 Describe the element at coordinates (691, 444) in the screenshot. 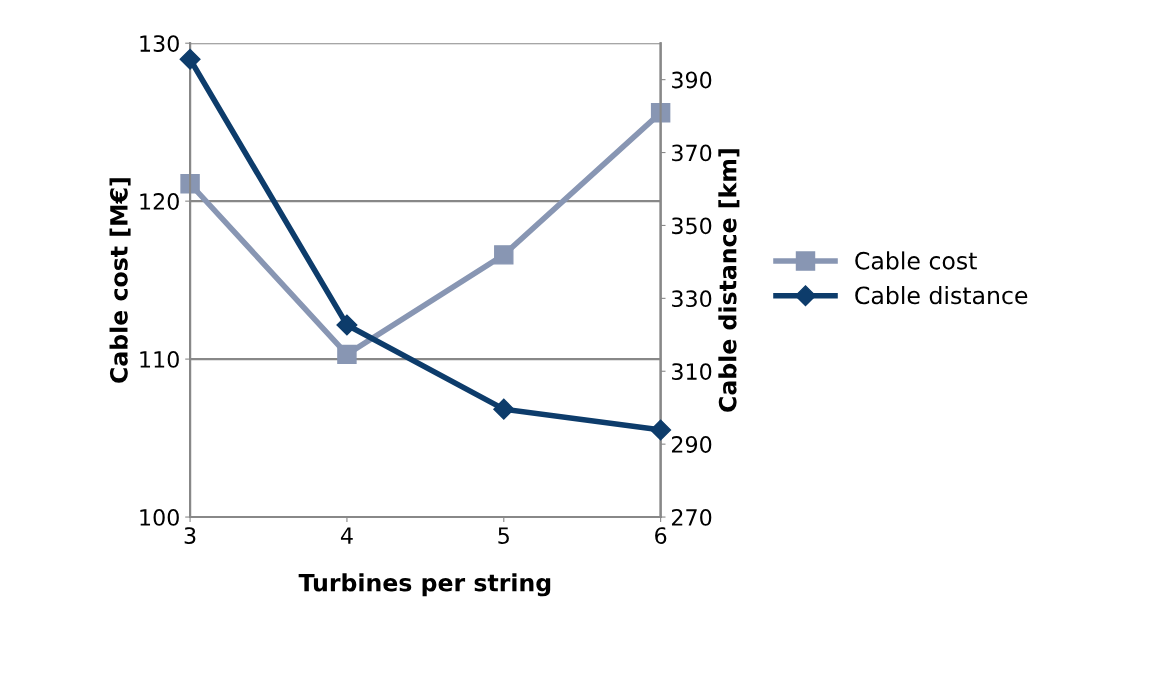

I see `y2-tick-label: 290` at that location.